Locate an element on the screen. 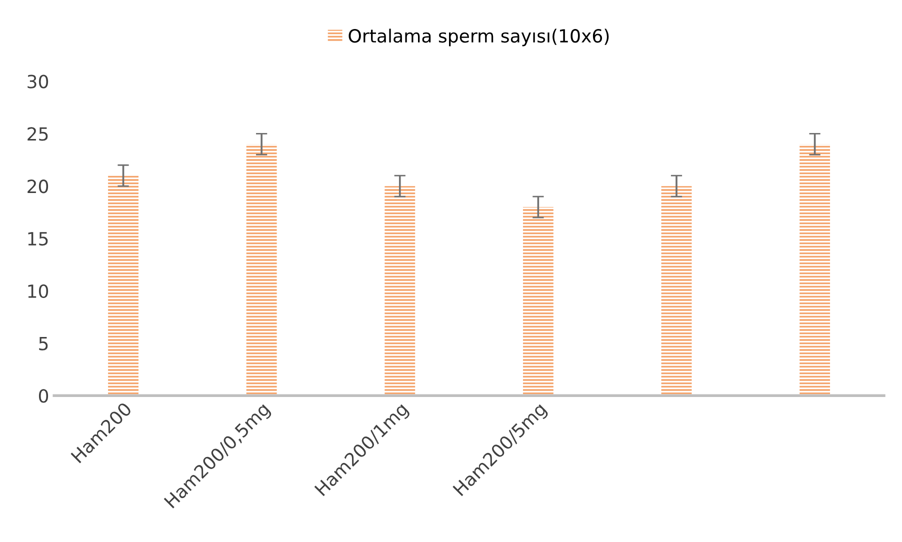 The image size is (902, 542). y-tick-label: 10 is located at coordinates (38, 291).